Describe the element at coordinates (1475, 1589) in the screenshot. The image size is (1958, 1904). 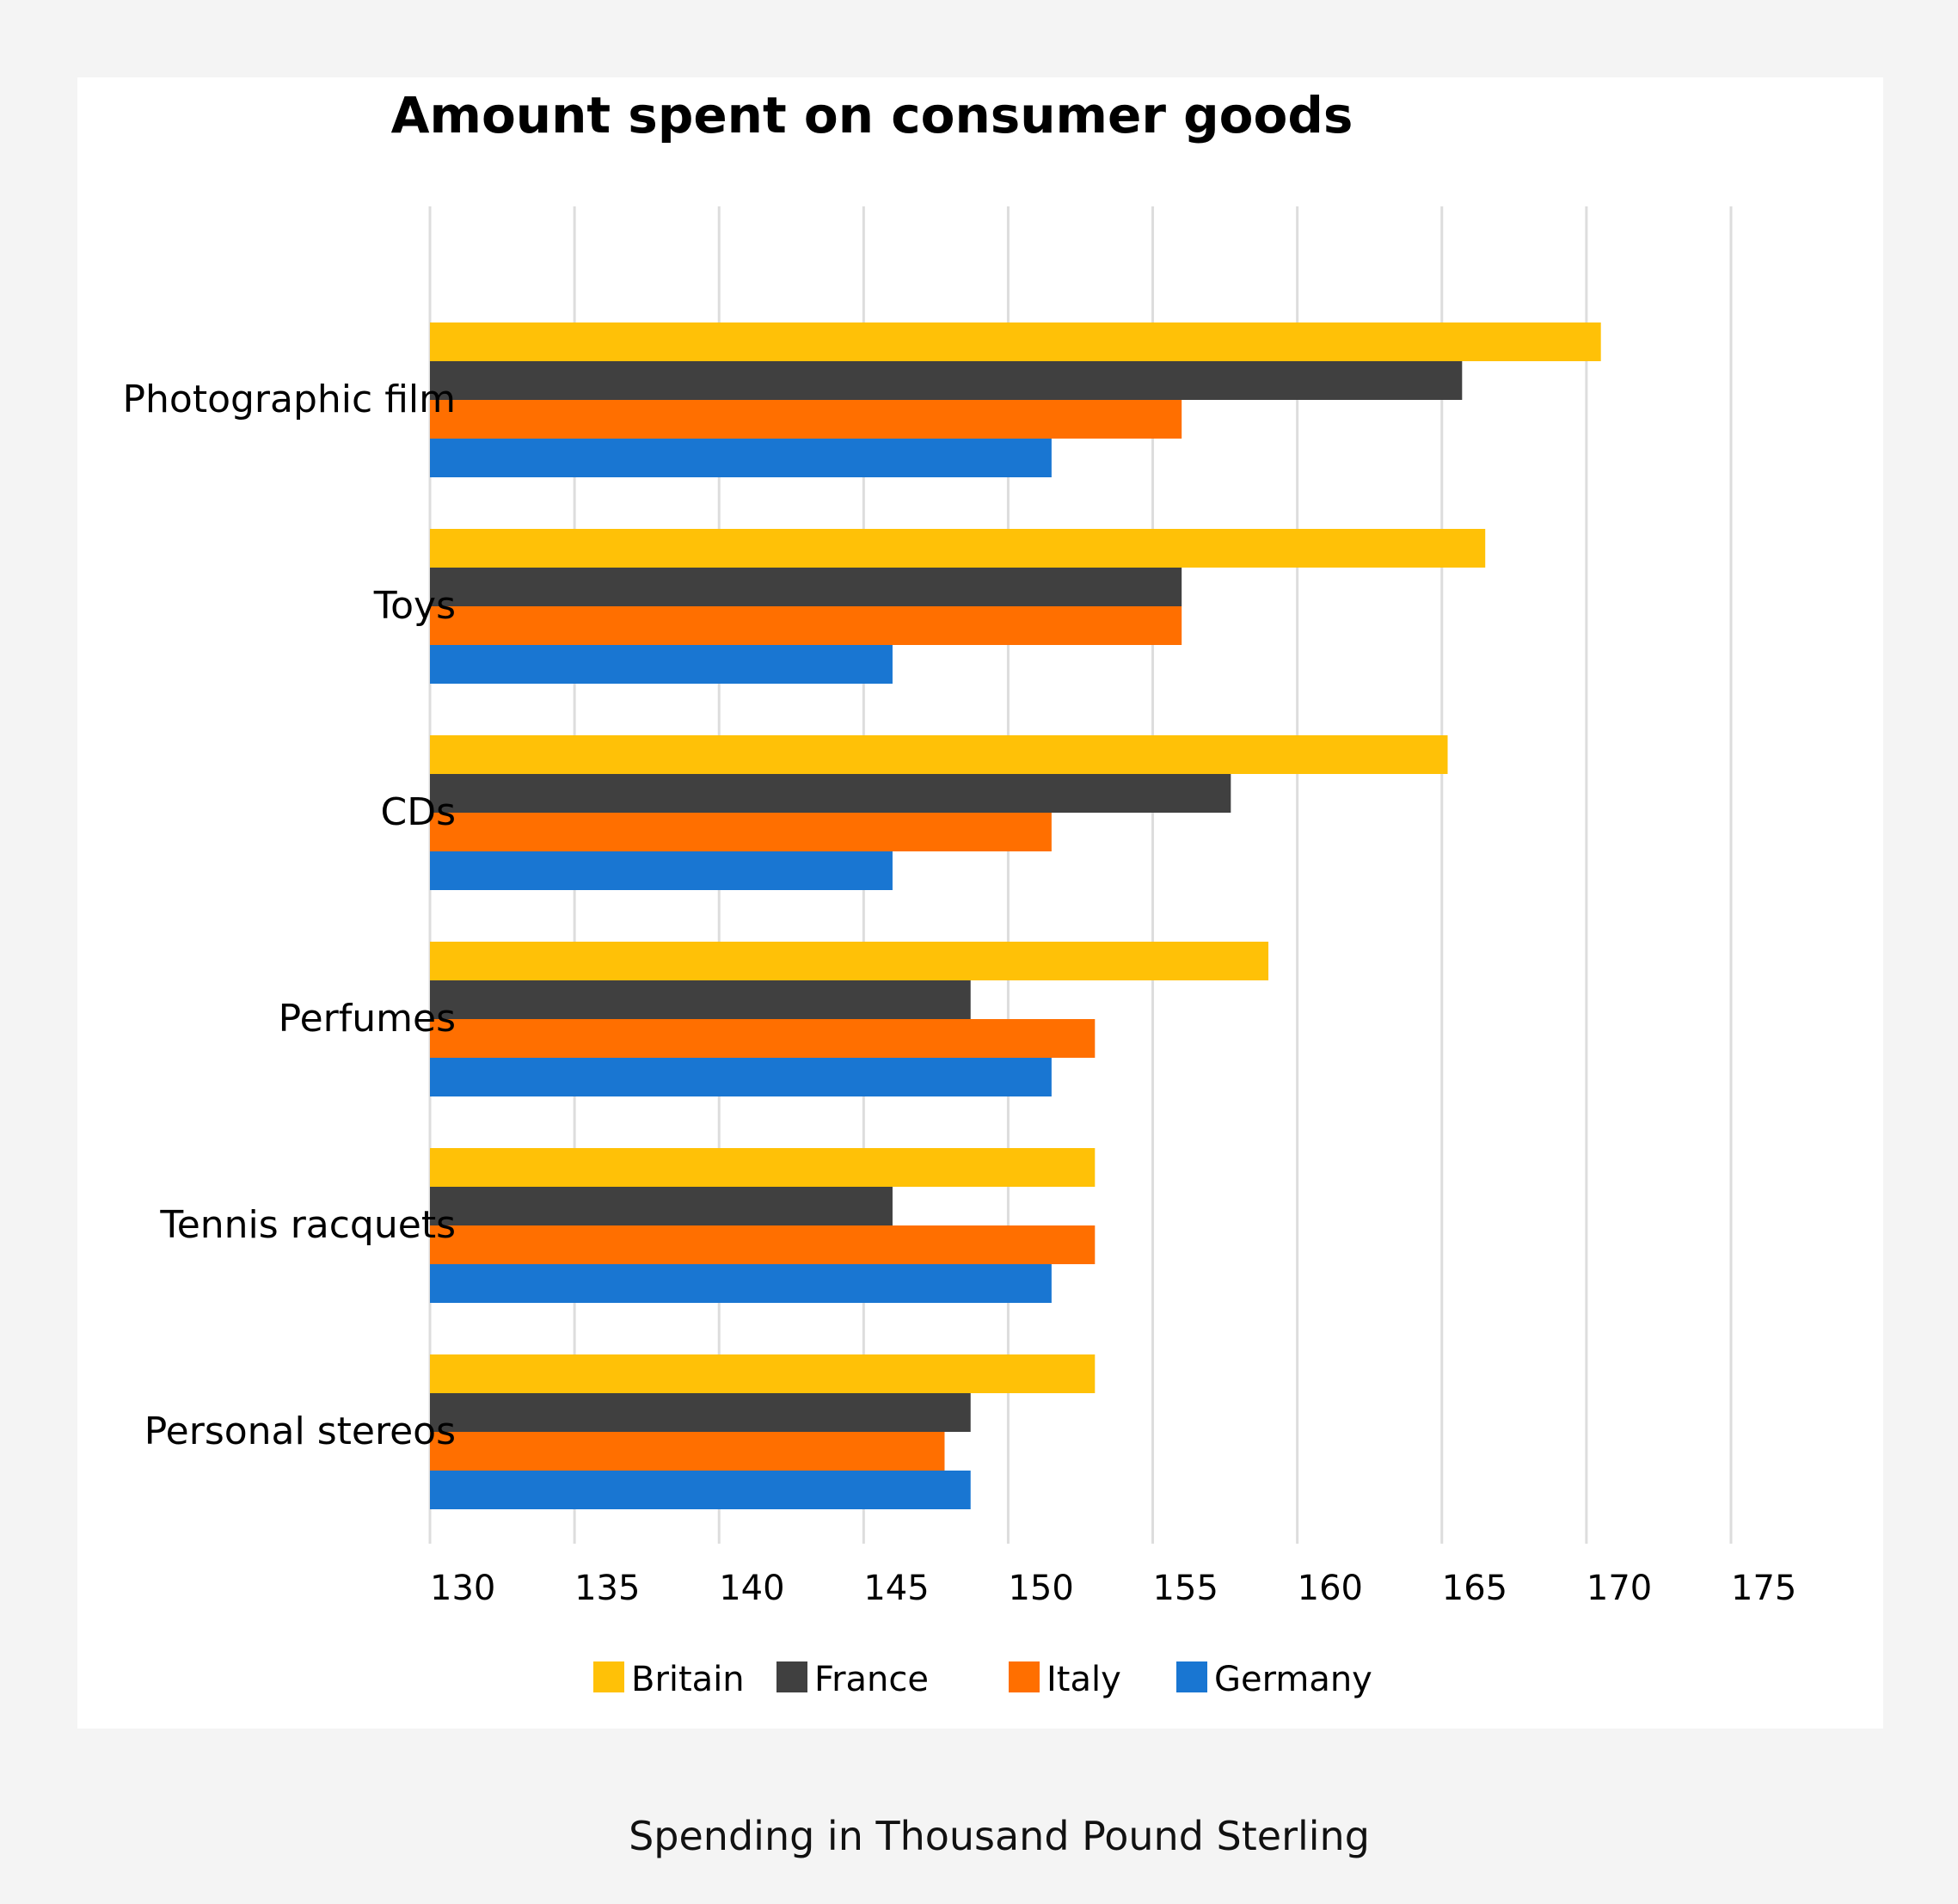
I see `x-tick-label: 165` at that location.